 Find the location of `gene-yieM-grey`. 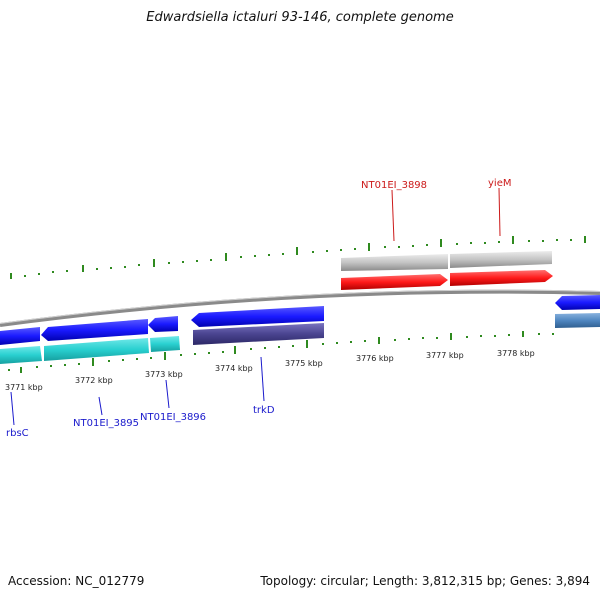

gene-yieM-grey is located at coordinates (501, 259).